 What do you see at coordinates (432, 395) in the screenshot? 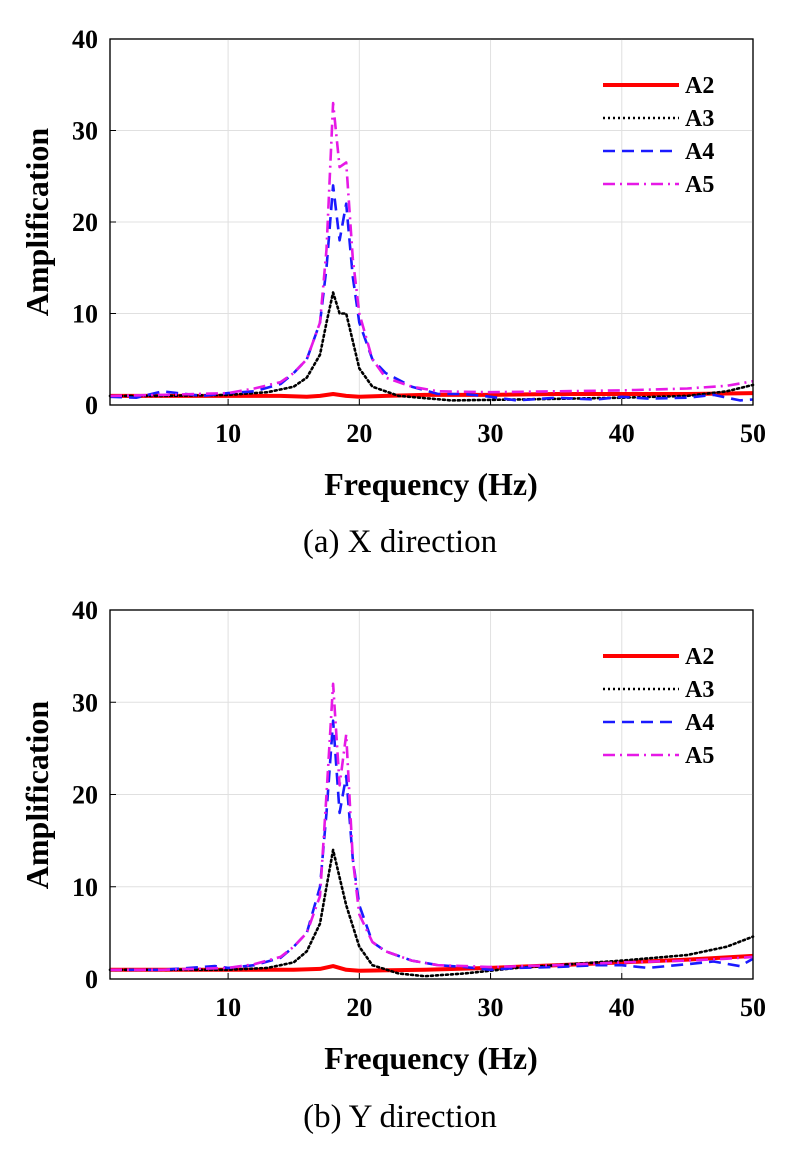
I see `series-line-a2` at bounding box center [432, 395].